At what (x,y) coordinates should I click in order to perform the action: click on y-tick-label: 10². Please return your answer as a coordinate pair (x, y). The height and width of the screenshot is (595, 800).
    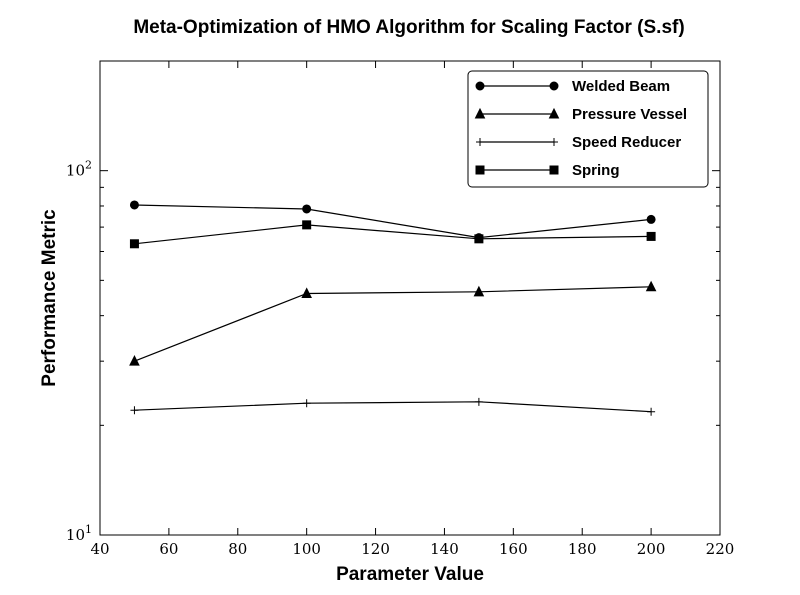
    Looking at the image, I should click on (79, 169).